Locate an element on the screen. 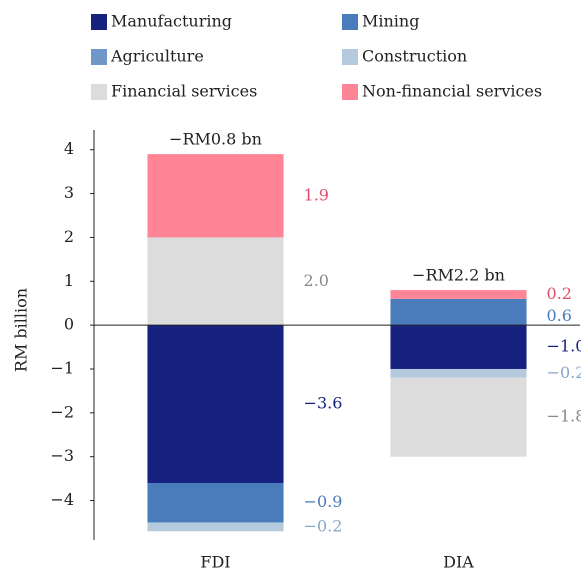 The image size is (581, 570). value-label: 1.9 is located at coordinates (316, 194).